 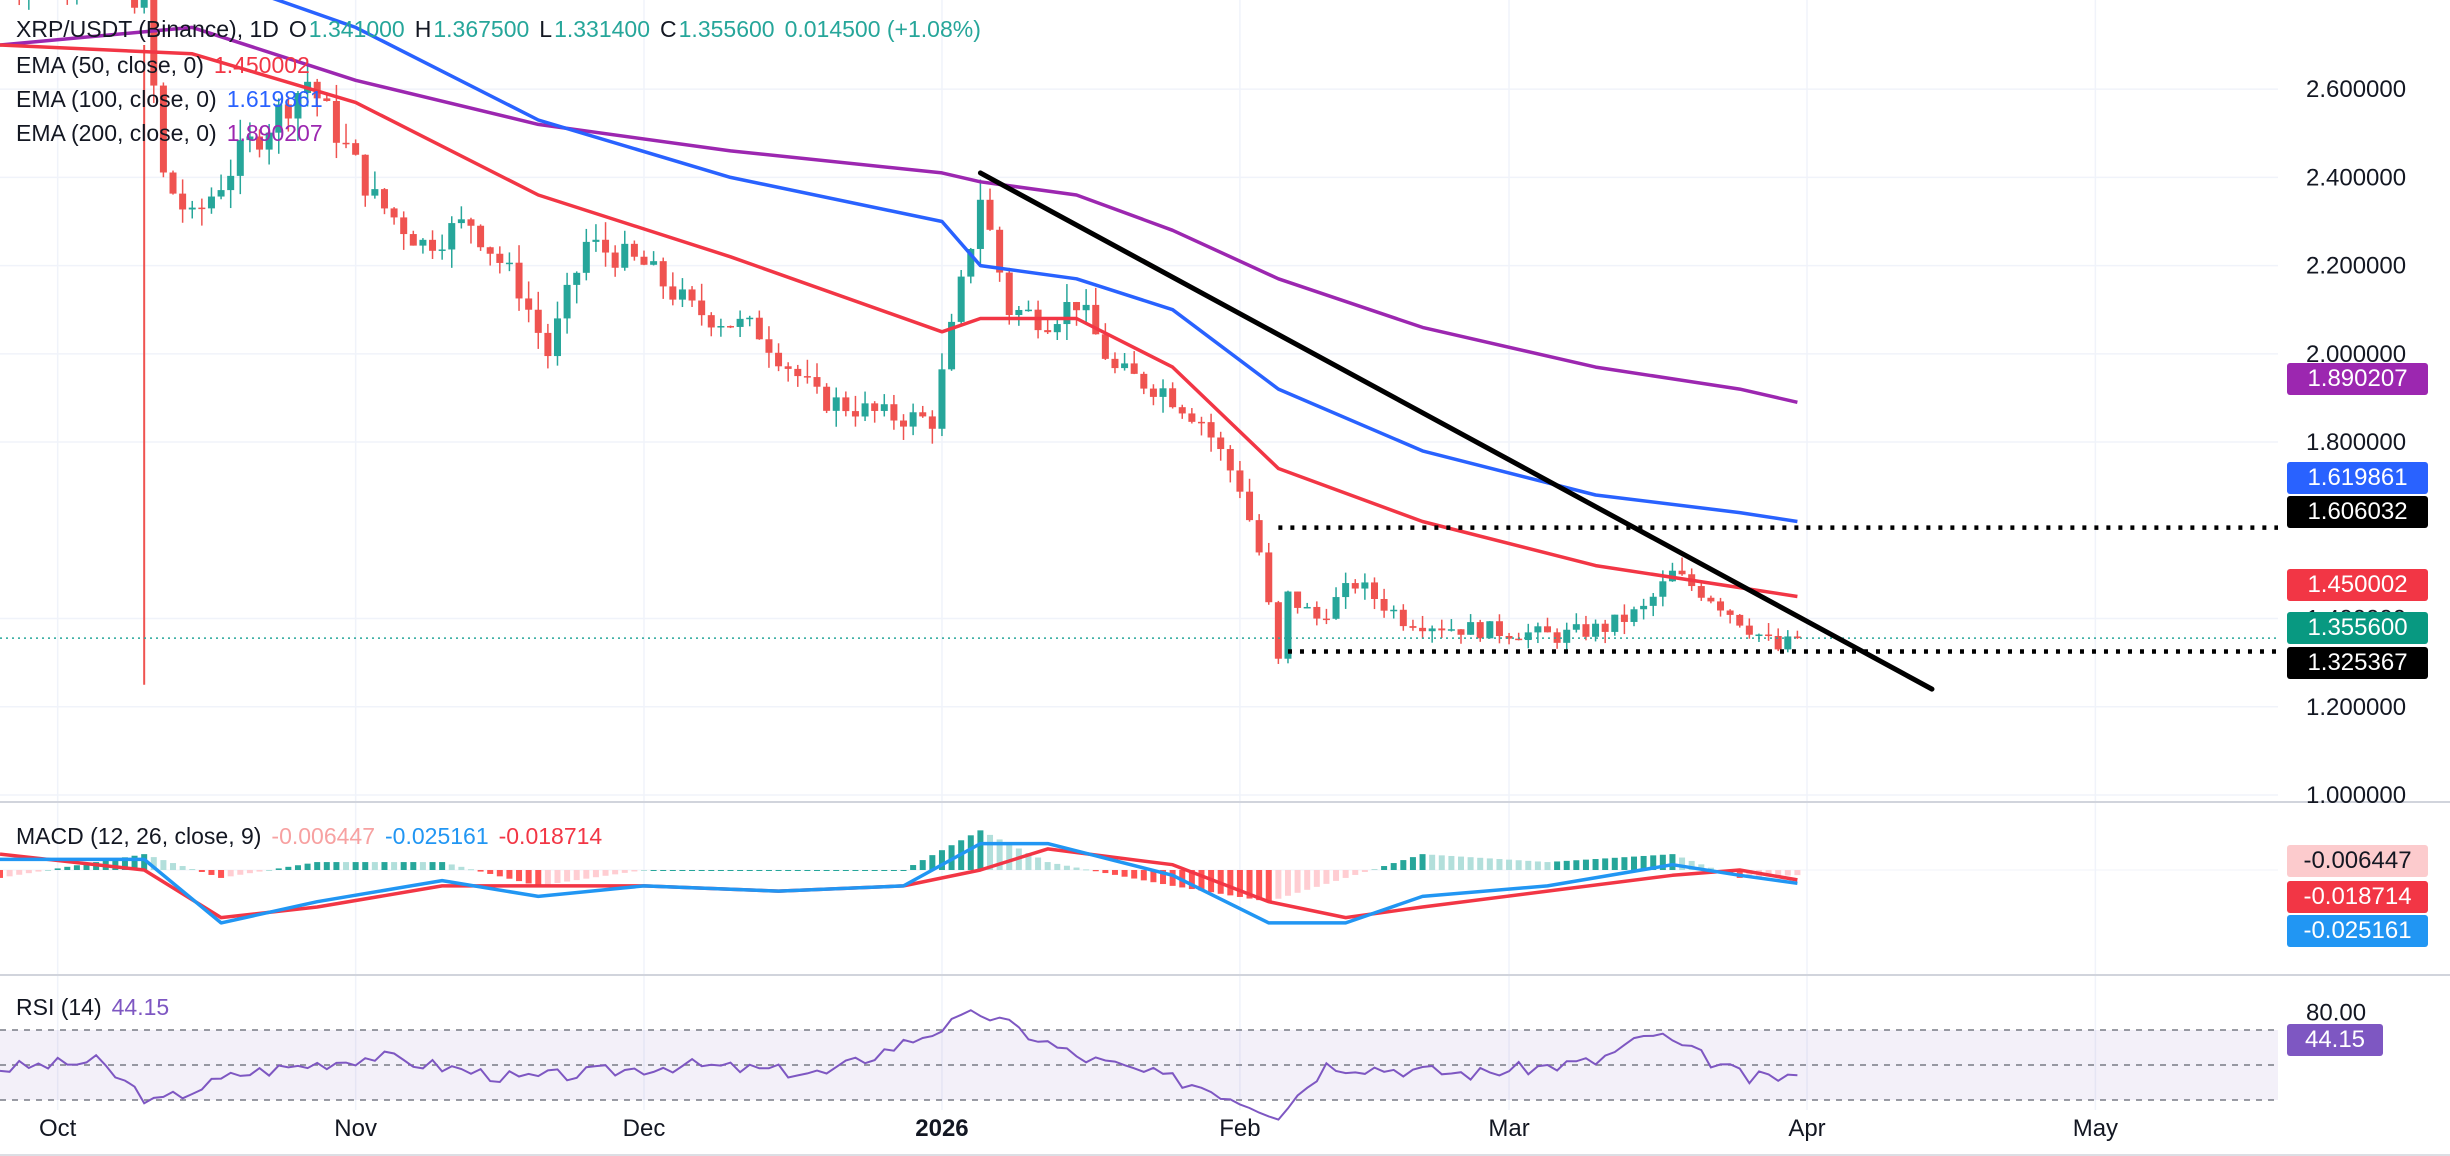 What do you see at coordinates (2335, 1040) in the screenshot?
I see `rsi-badge: 44.15` at bounding box center [2335, 1040].